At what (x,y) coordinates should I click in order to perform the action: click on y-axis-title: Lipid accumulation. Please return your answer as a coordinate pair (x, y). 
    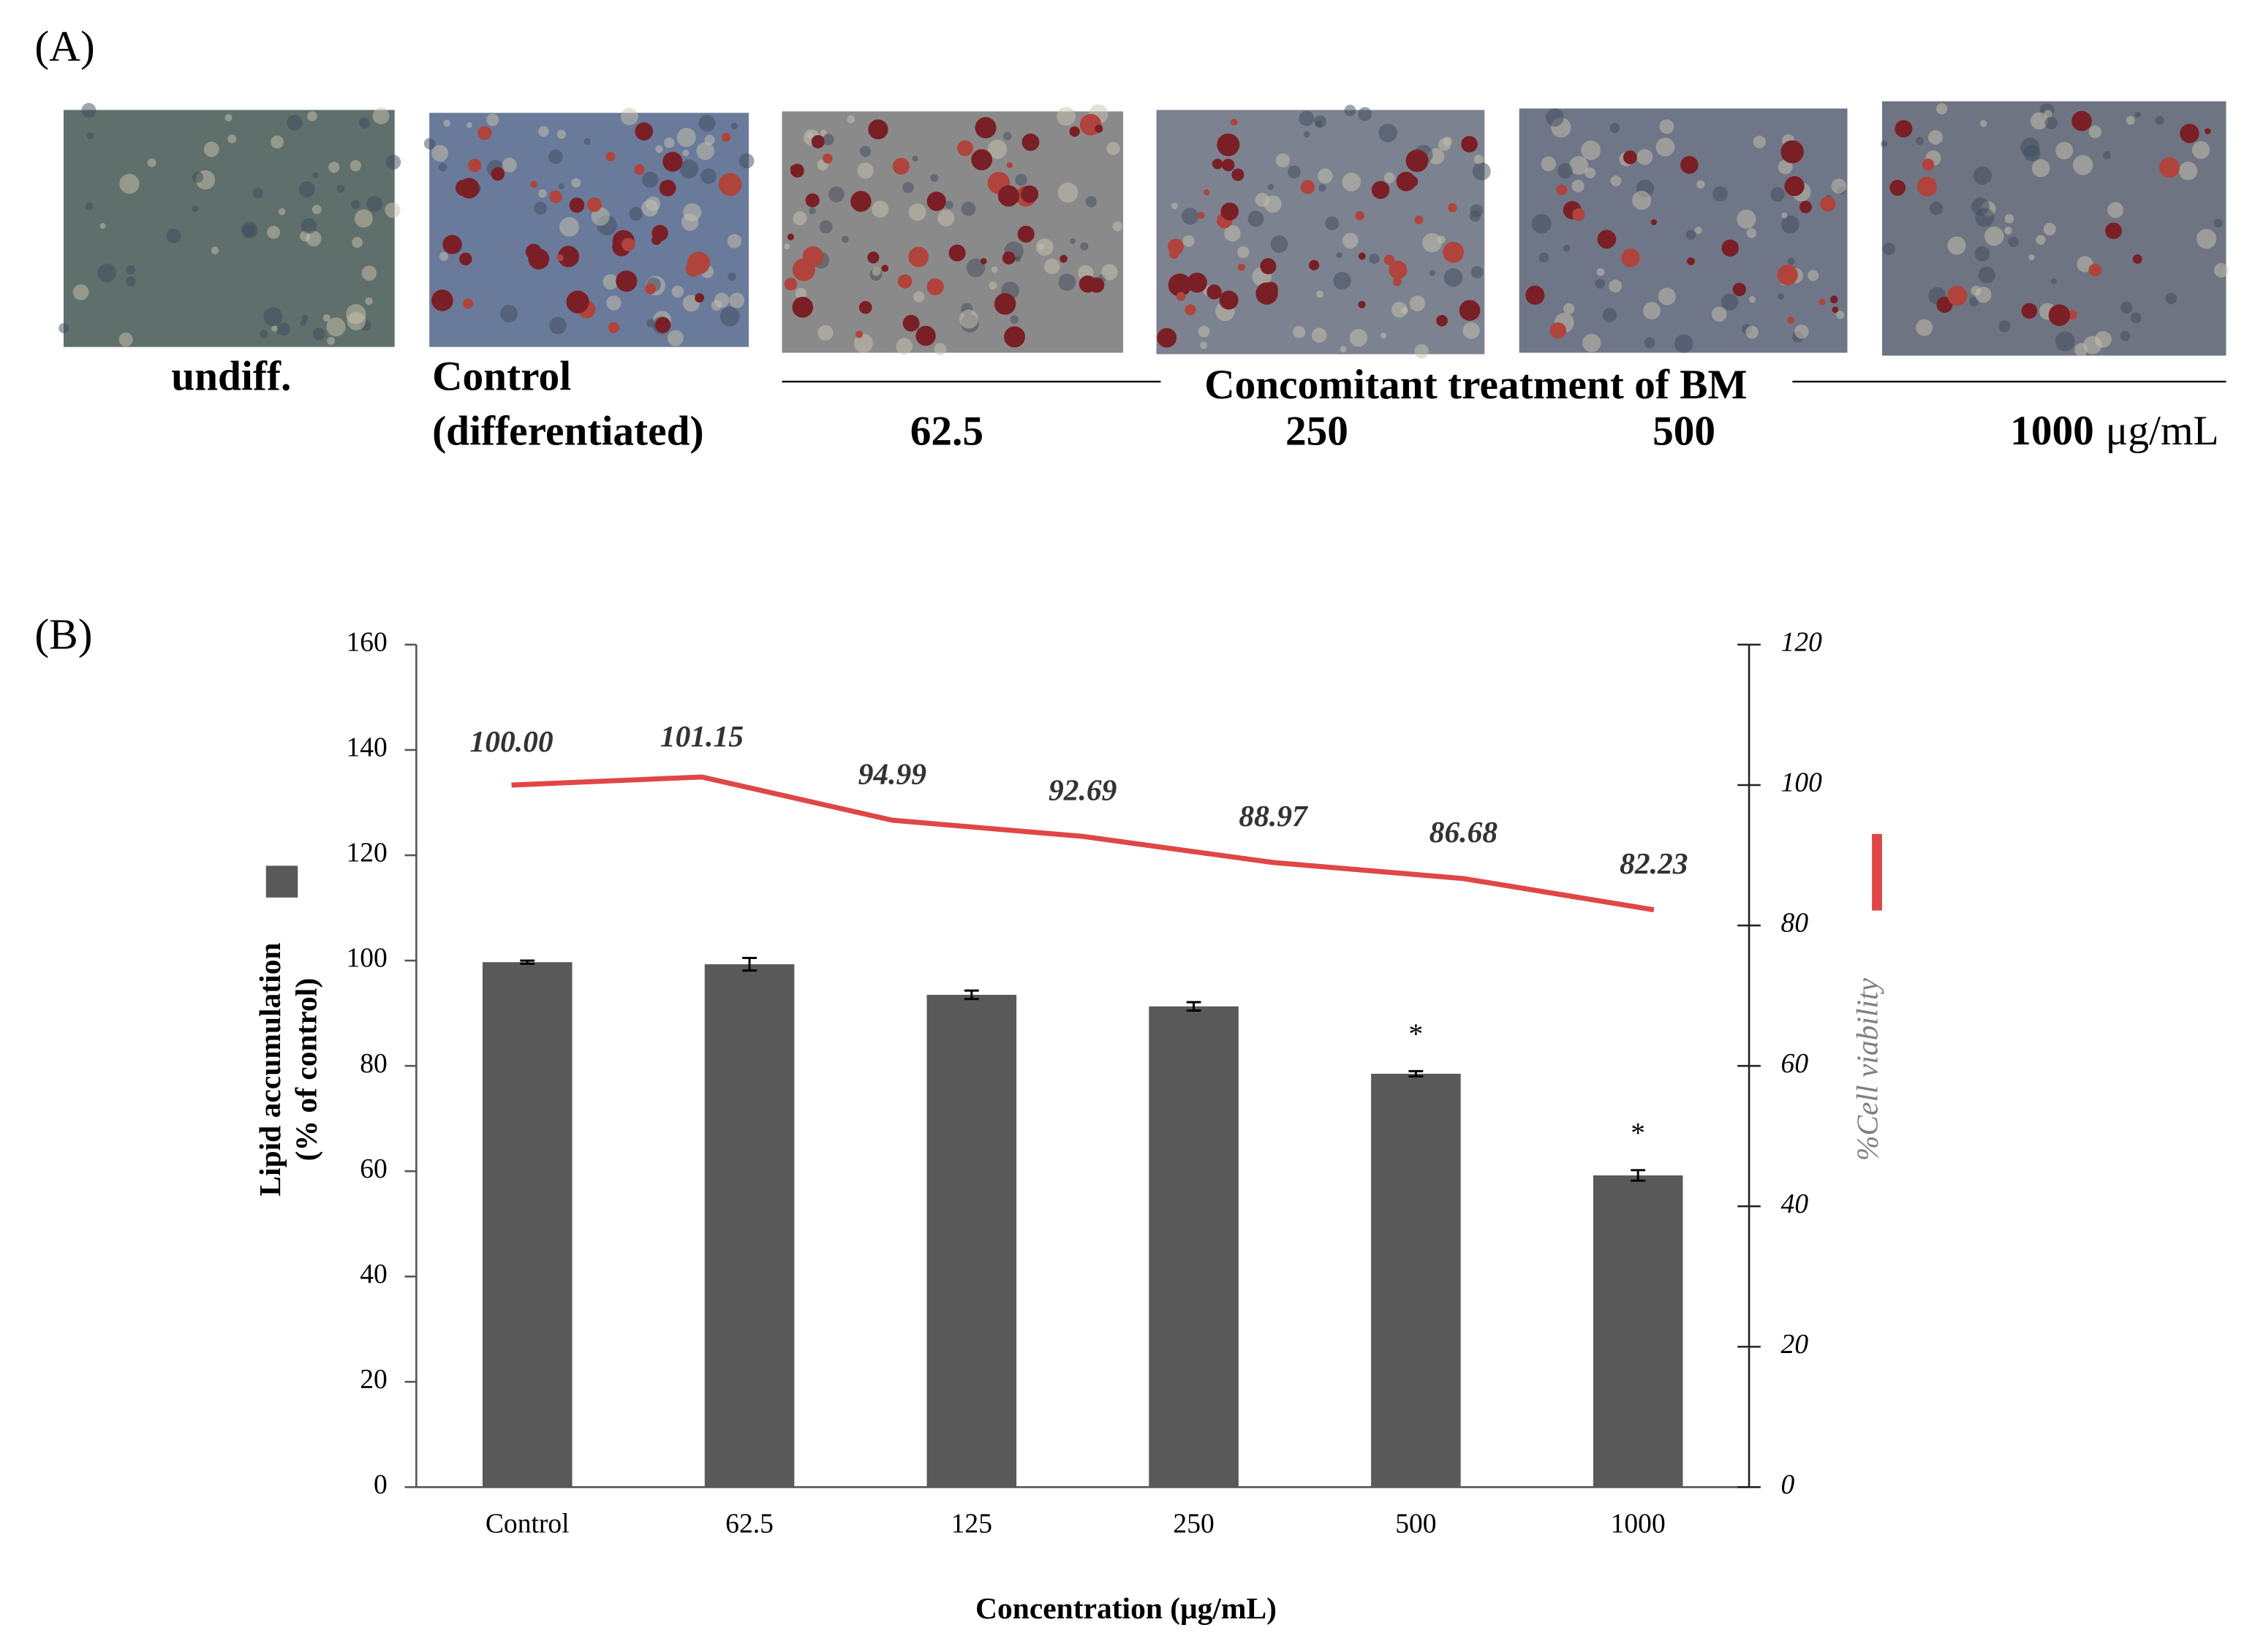
    Looking at the image, I should click on (270, 1070).